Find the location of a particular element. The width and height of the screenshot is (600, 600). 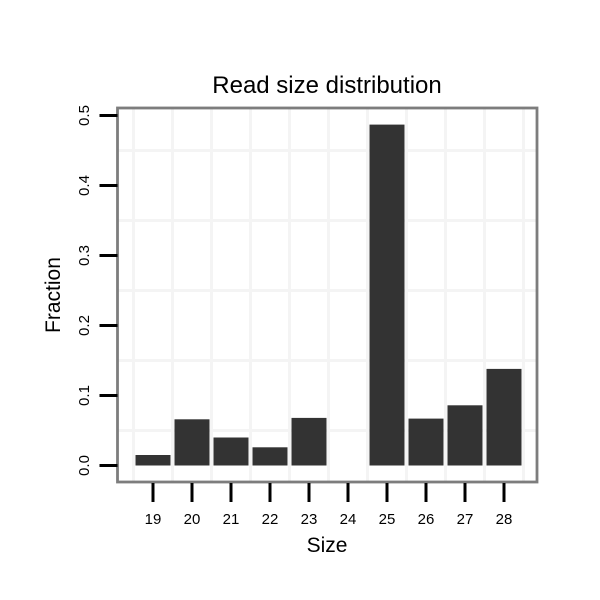

x-tick-label-24: 24 is located at coordinates (348, 519).